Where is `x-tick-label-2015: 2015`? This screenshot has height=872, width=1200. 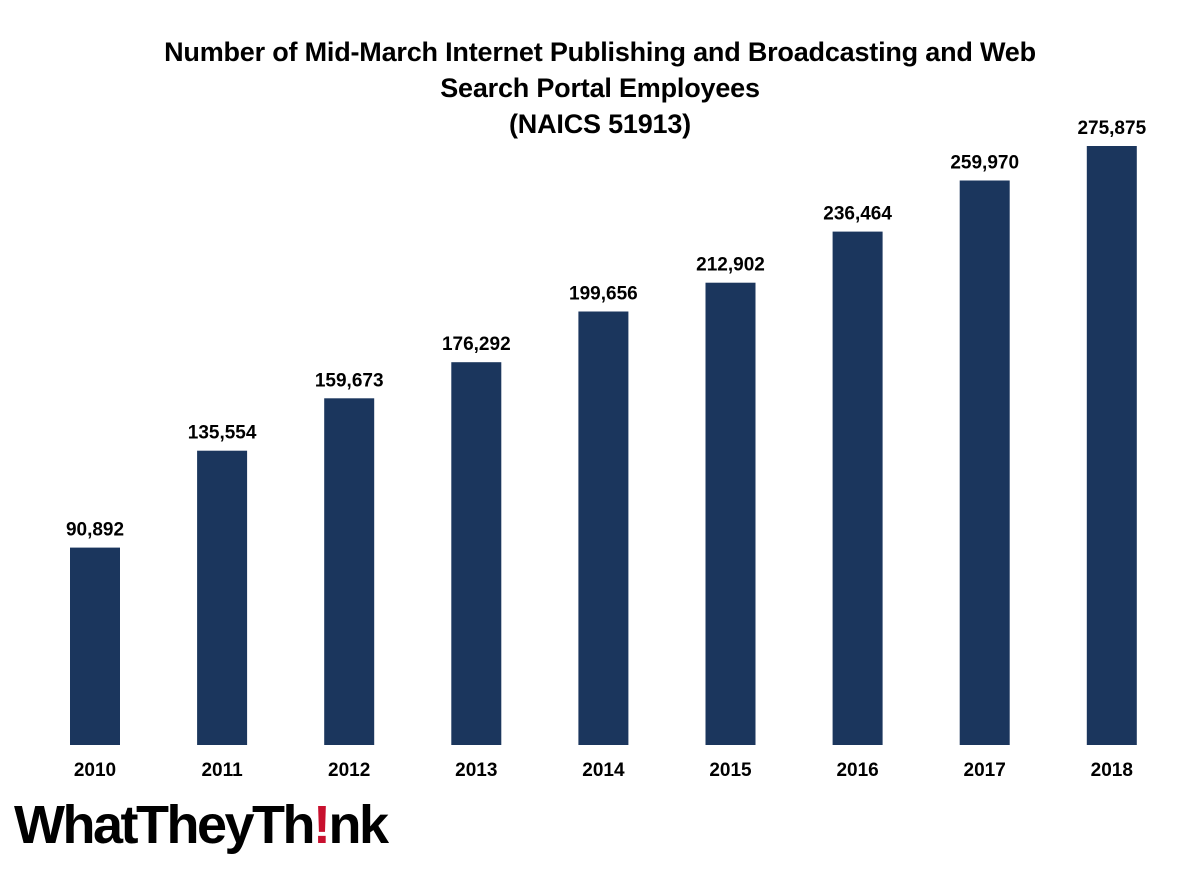
x-tick-label-2015: 2015 is located at coordinates (730, 770).